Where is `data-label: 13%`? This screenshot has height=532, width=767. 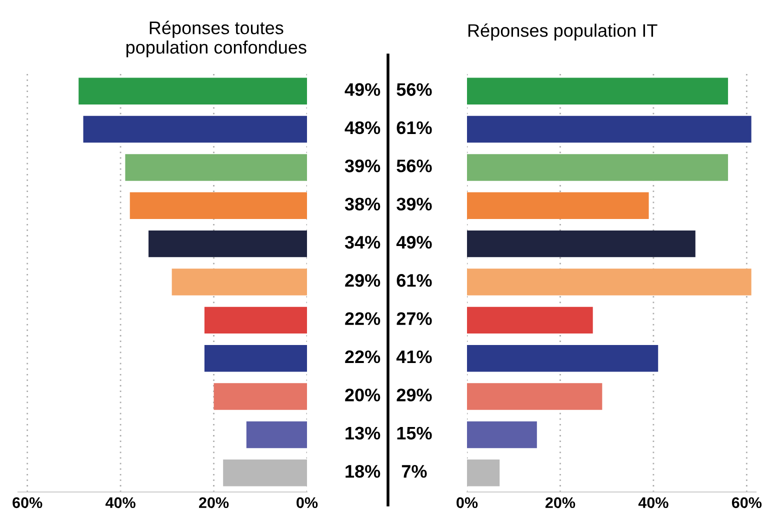 data-label: 13% is located at coordinates (363, 433).